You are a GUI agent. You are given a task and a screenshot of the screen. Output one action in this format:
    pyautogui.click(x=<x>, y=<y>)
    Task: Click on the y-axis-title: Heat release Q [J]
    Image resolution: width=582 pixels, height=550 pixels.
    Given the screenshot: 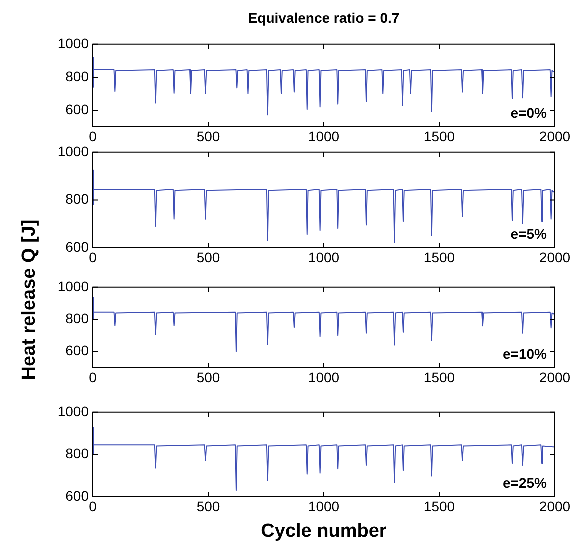 What is the action you would take?
    pyautogui.click(x=30, y=300)
    